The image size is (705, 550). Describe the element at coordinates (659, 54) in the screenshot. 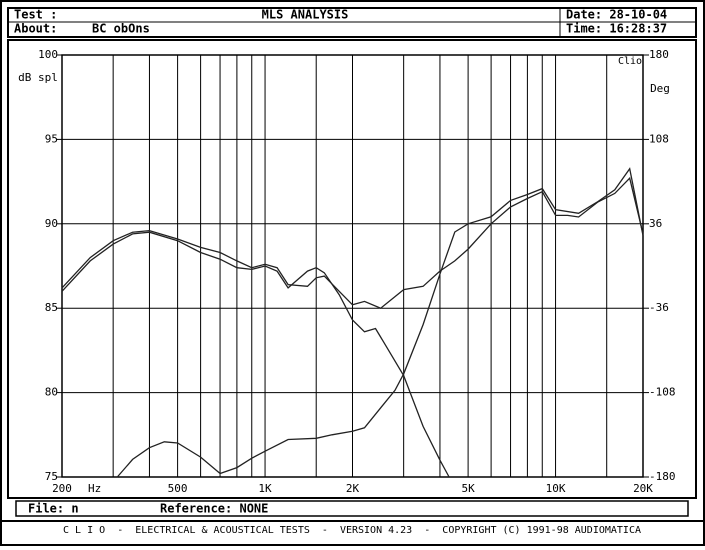

I see `y2-tick-label: 180` at that location.